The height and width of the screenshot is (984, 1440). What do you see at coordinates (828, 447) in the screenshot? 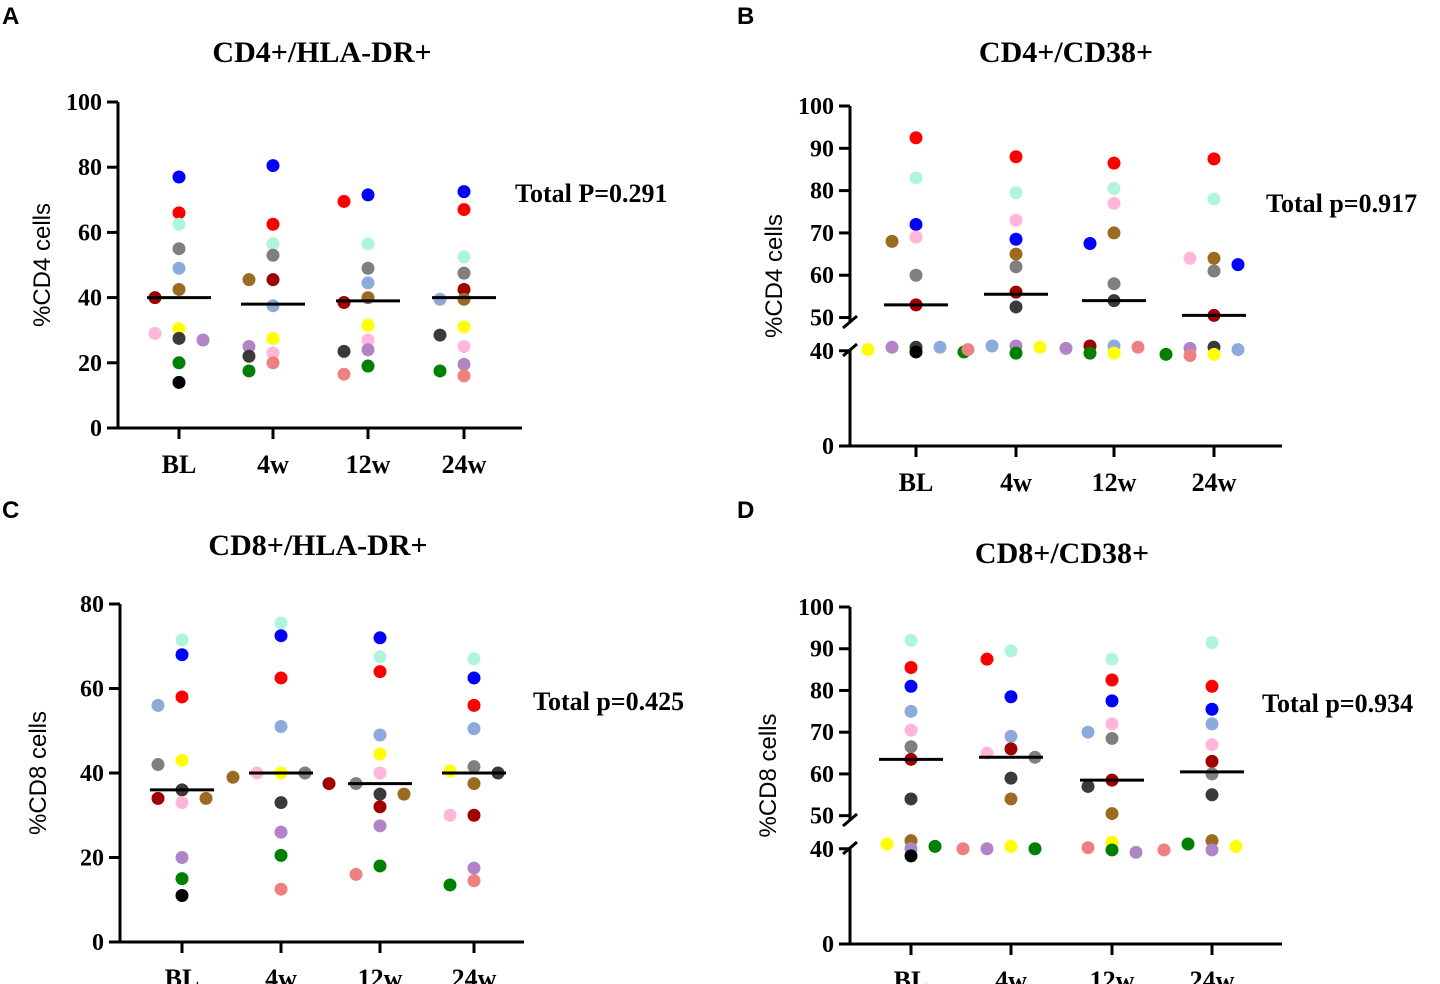
I see `y-tick-label: 0` at bounding box center [828, 447].